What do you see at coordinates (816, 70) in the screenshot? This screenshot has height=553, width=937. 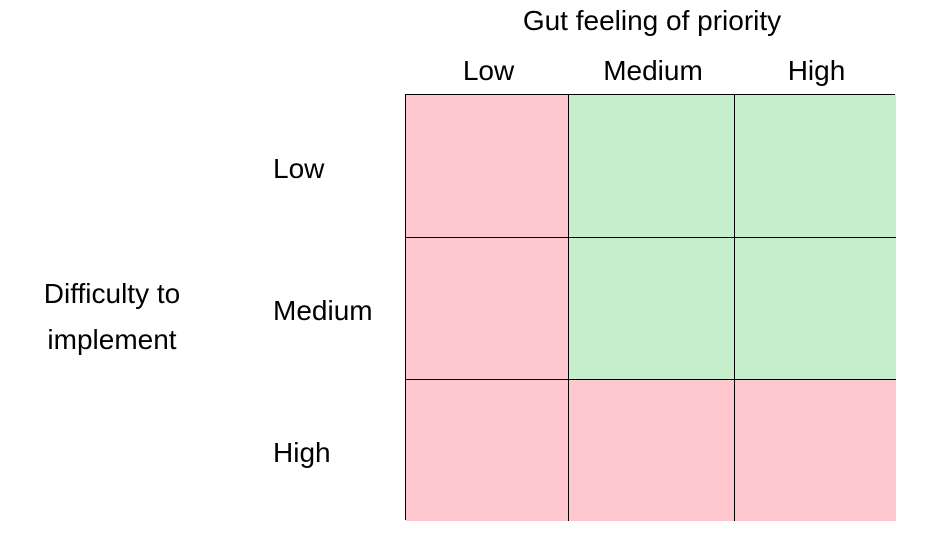 I see `column-label-high: High` at bounding box center [816, 70].